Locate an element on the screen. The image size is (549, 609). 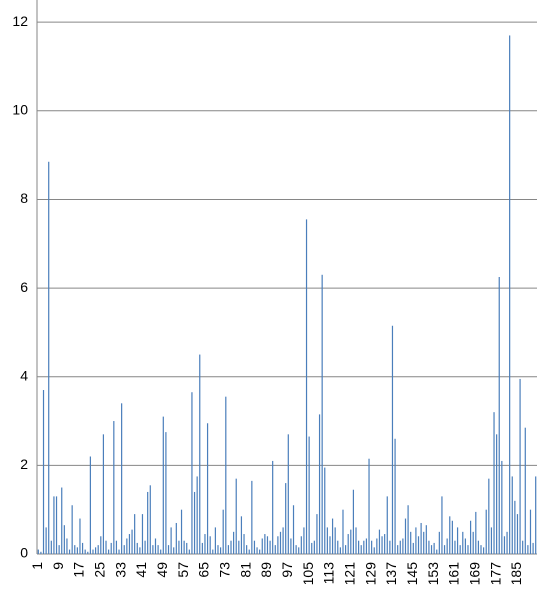
x-tick-label: 65 is located at coordinates (204, 570).